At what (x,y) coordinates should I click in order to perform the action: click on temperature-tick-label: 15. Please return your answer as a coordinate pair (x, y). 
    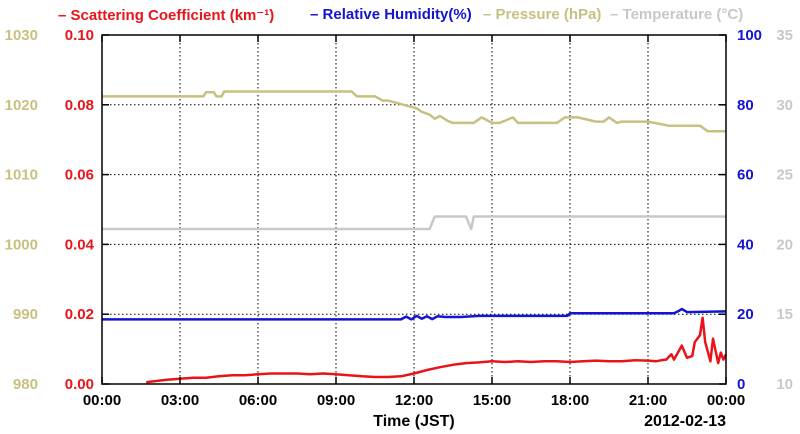
    Looking at the image, I should click on (784, 314).